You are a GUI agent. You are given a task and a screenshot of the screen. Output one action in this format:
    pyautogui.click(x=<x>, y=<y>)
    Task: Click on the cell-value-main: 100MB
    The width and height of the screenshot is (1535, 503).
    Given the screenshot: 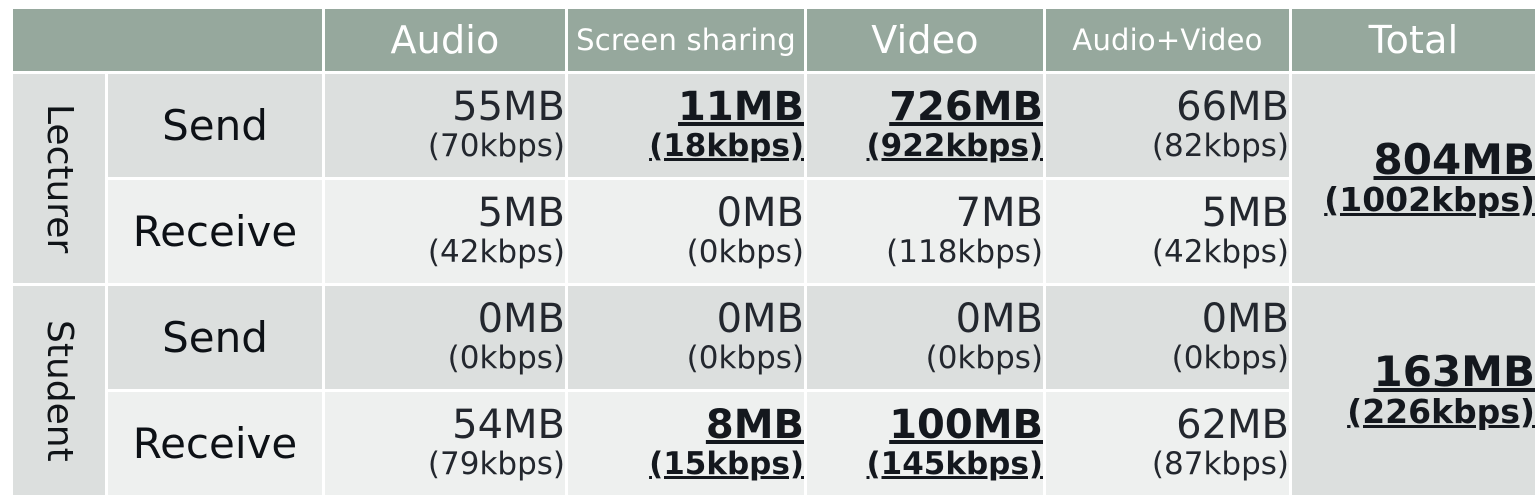 What is the action you would take?
    pyautogui.click(x=966, y=425)
    